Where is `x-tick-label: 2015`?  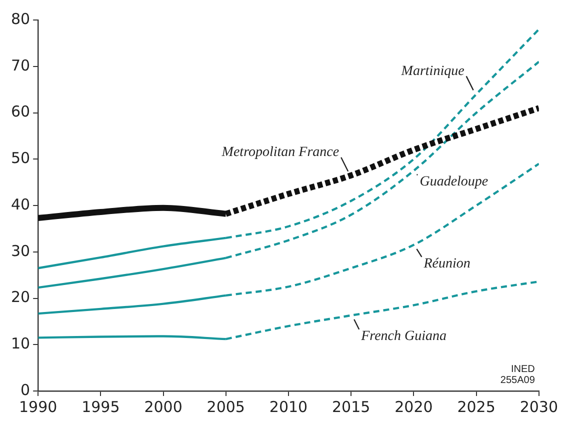
x-tick-label: 2015 is located at coordinates (351, 407).